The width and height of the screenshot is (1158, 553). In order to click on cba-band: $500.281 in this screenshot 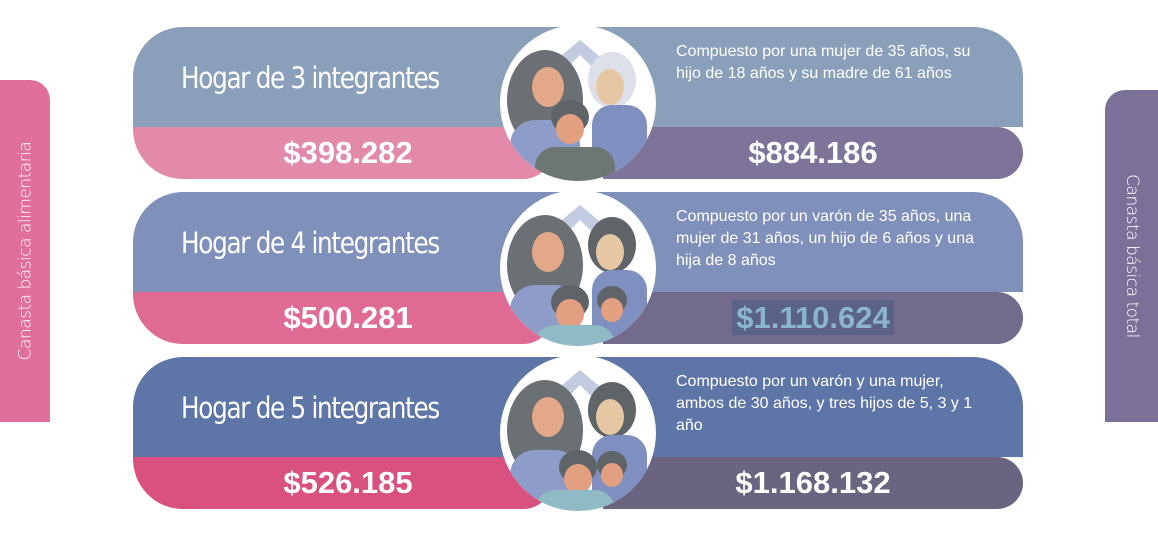, I will do `click(343, 318)`.